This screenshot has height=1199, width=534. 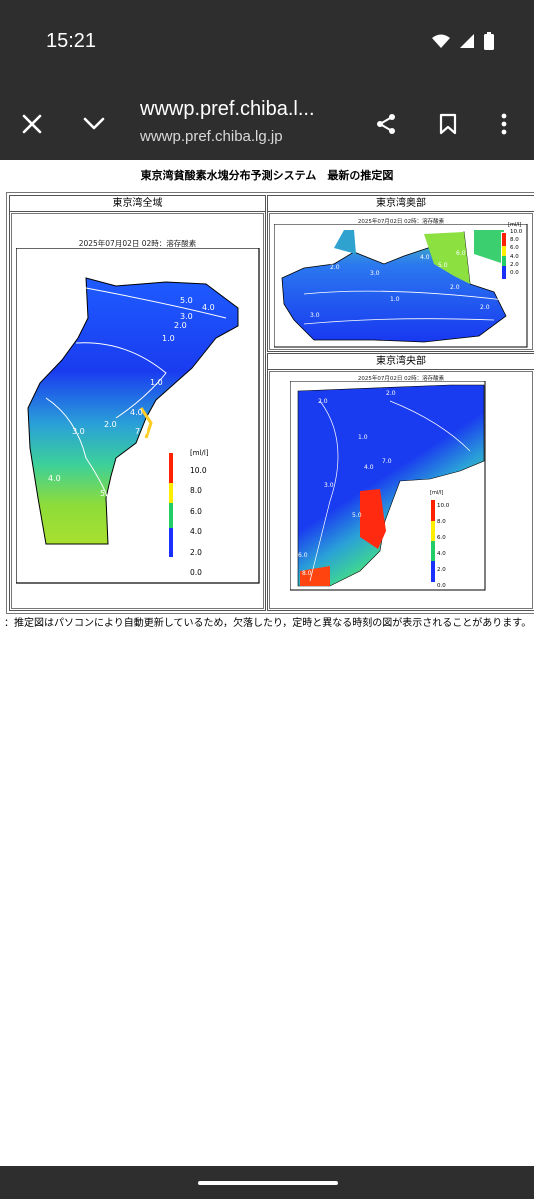 I want to click on central-bay-legend-tick: 2.0, so click(x=441, y=570).